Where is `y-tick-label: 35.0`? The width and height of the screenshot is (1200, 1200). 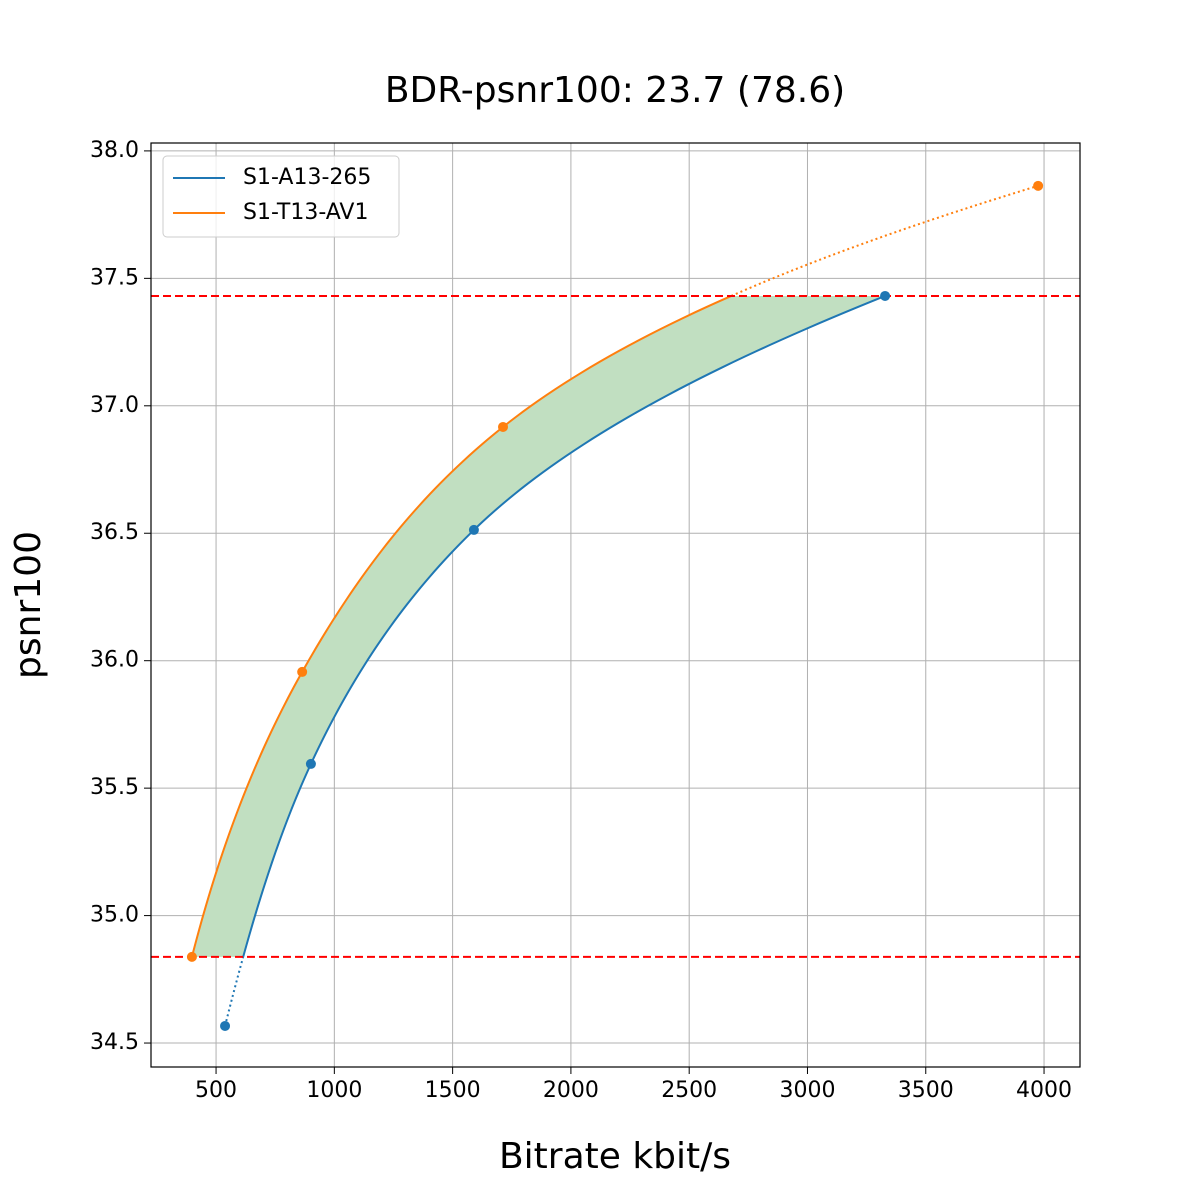
y-tick-label: 35.0 is located at coordinates (114, 915).